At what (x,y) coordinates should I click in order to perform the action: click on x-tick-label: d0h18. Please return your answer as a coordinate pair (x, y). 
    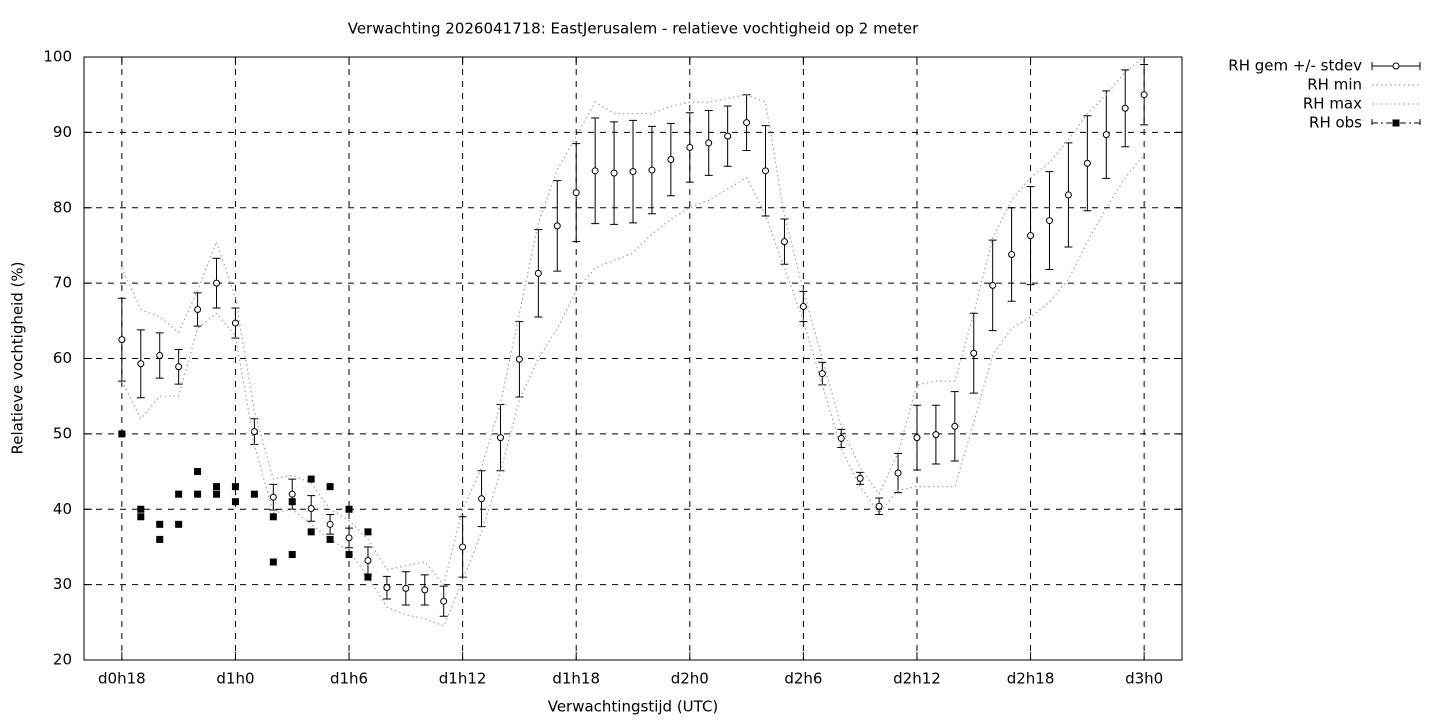
    Looking at the image, I should click on (122, 679).